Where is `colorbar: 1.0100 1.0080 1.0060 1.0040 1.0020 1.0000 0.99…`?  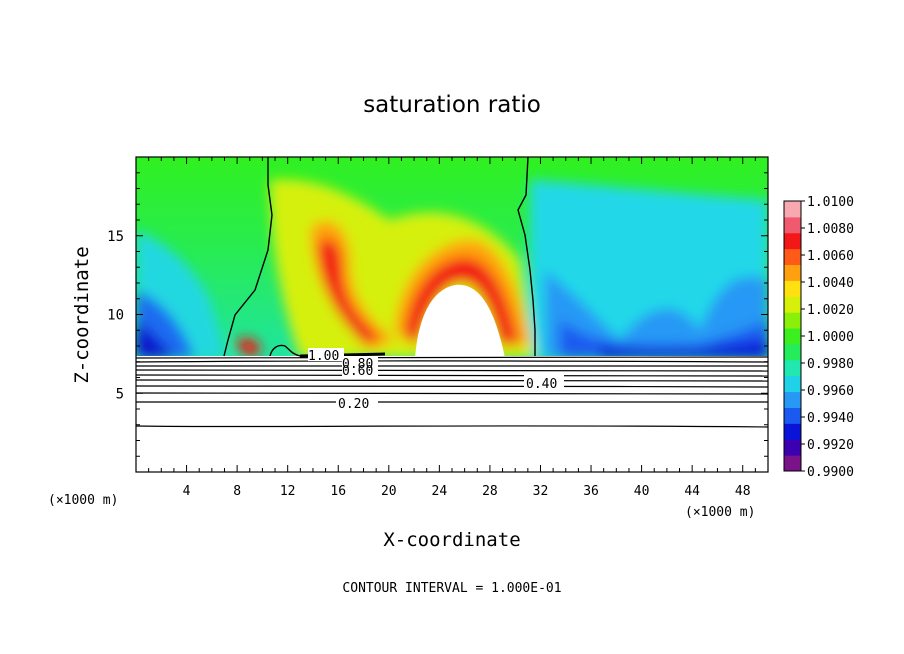 colorbar: 1.0100 1.0080 1.0060 1.0040 1.0020 1.0000 0.99… is located at coordinates (818, 337).